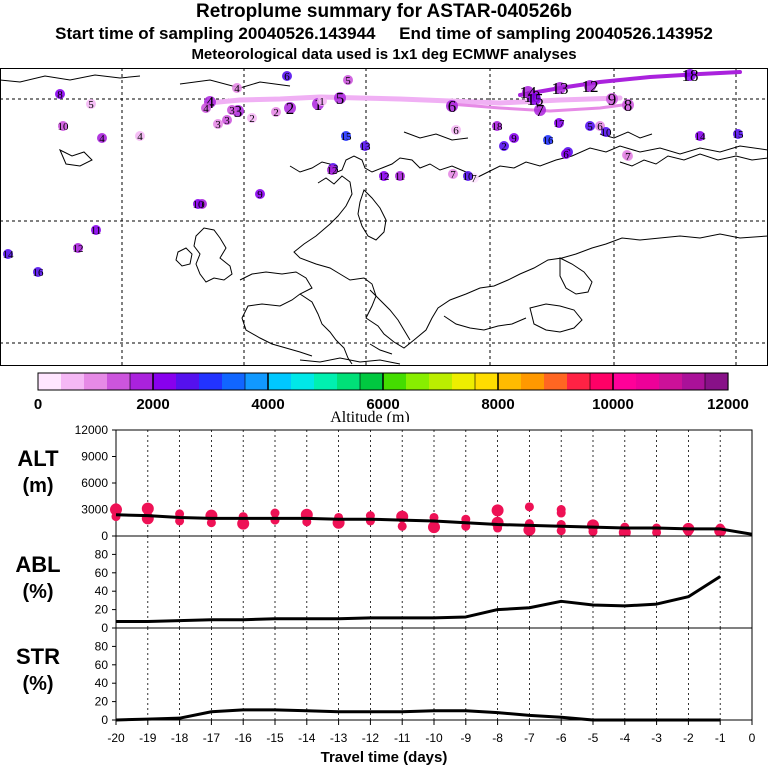  I want to click on x-tick-label: 0, so click(752, 738).